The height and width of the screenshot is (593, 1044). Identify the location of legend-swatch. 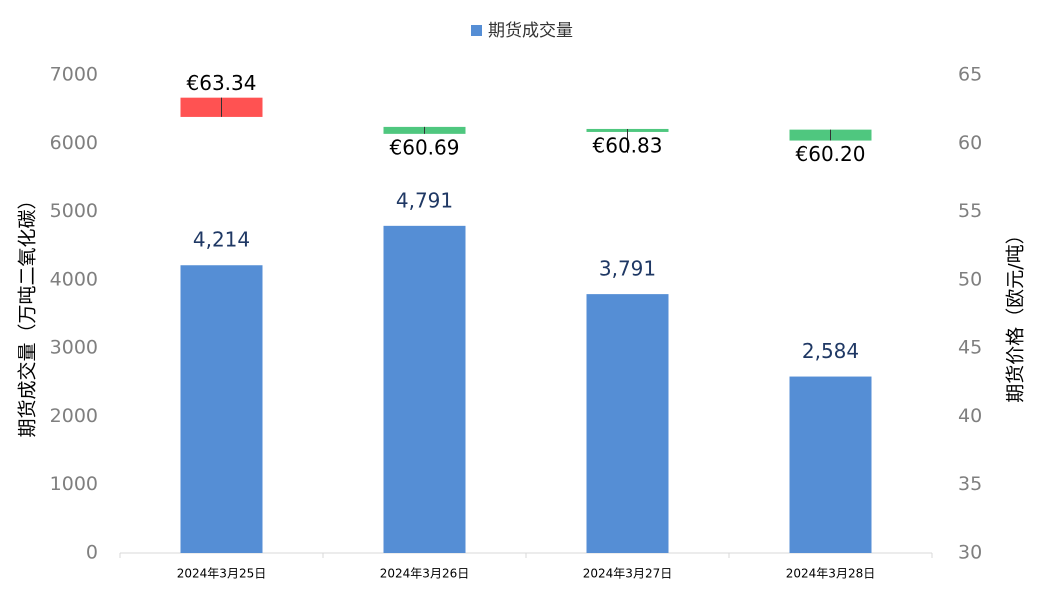
(476, 30).